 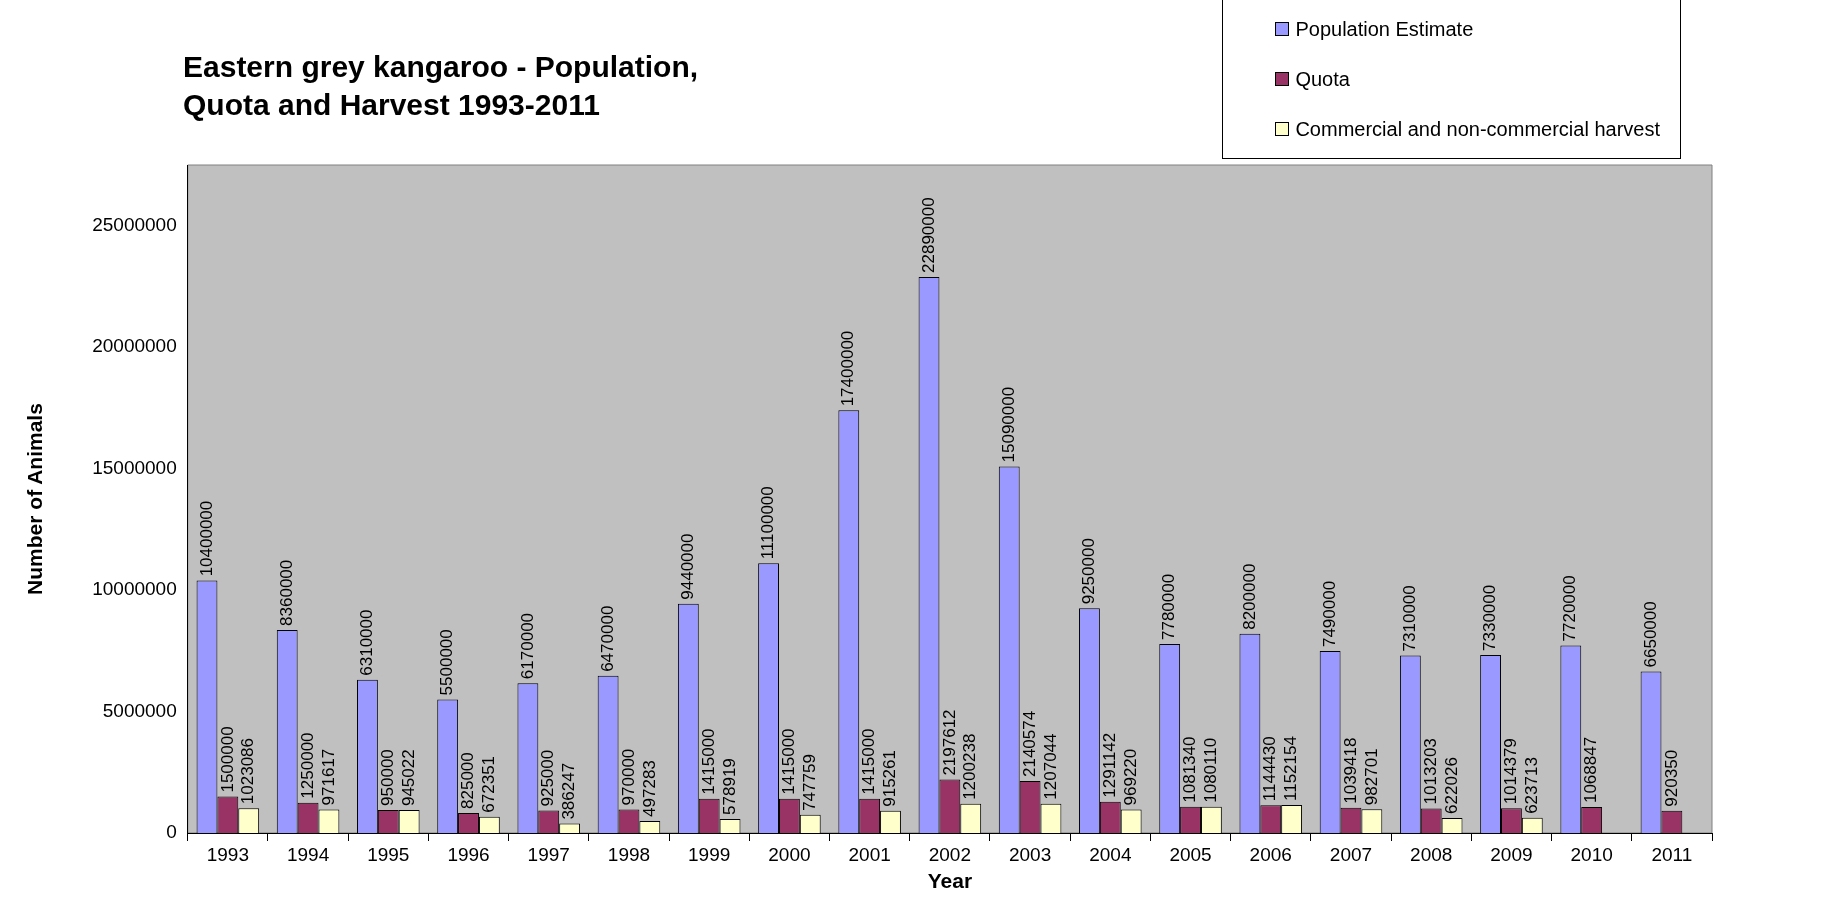 What do you see at coordinates (35, 499) in the screenshot?
I see `y-axis-title: Number of Animals` at bounding box center [35, 499].